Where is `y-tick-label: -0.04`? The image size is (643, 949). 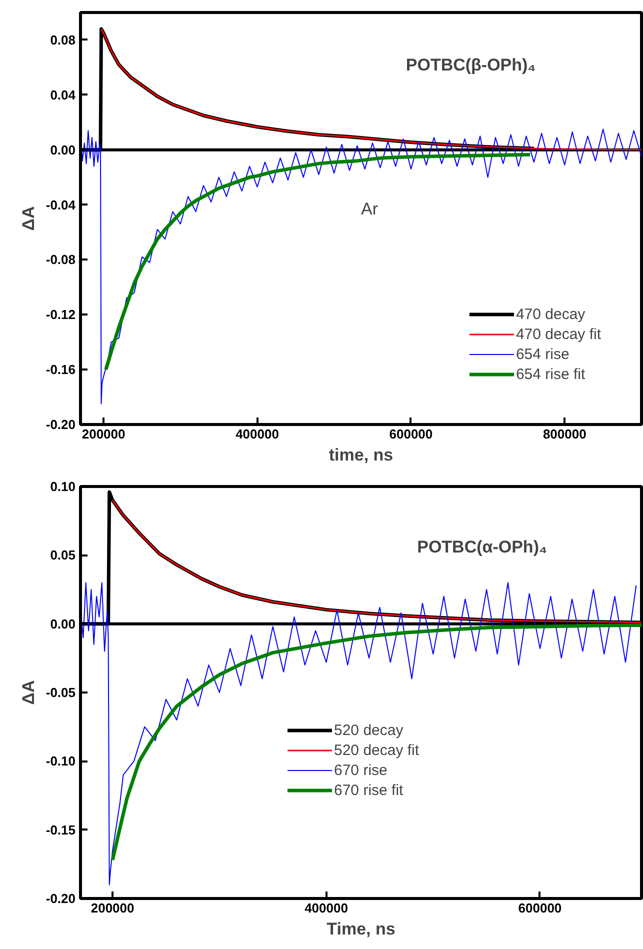
y-tick-label: -0.04 is located at coordinates (61, 204).